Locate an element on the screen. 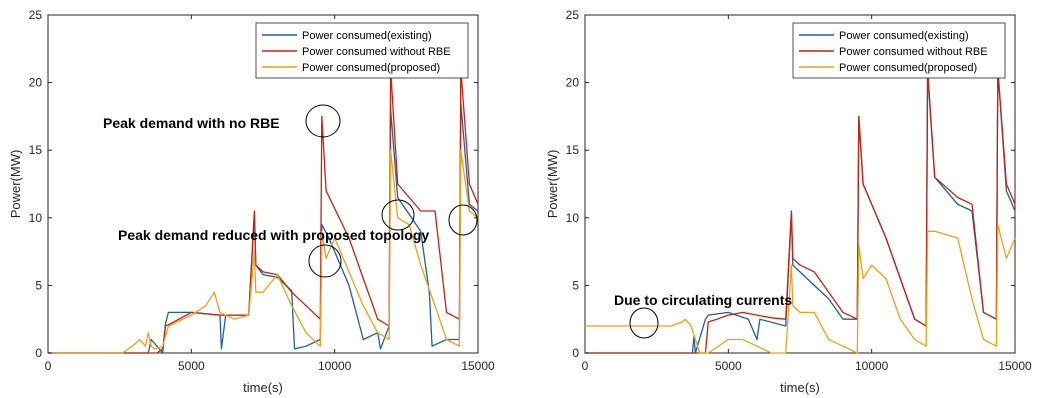 The width and height of the screenshot is (1037, 398). annotation-peak-no-rbe: Peak demand with no RBE is located at coordinates (191, 123).